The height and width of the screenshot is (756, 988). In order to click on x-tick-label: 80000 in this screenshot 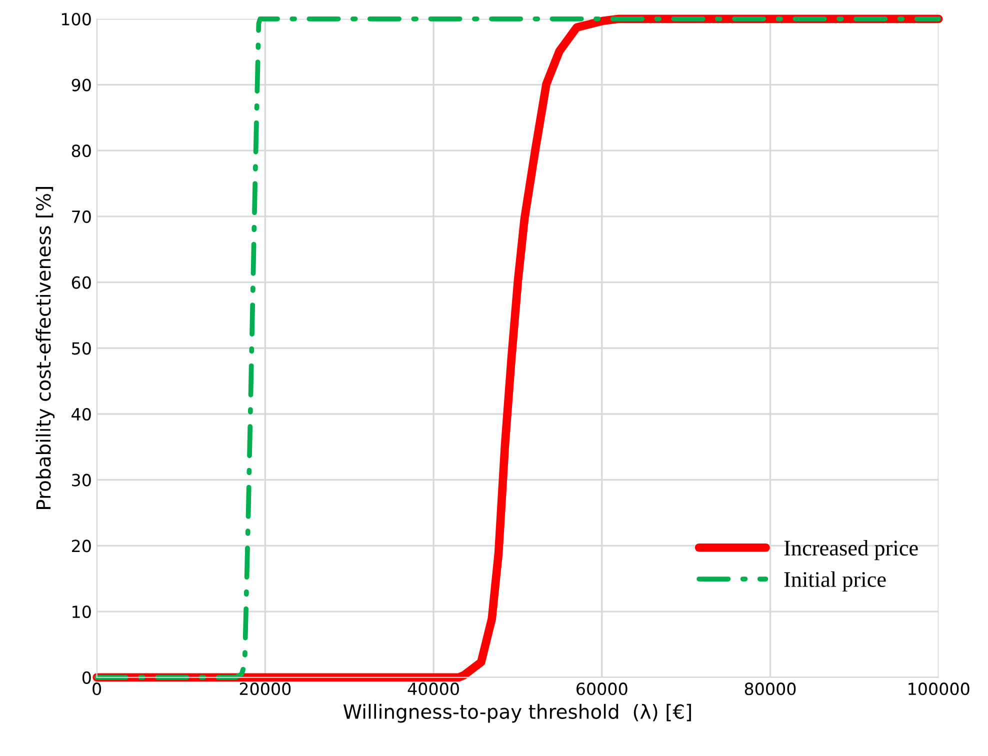, I will do `click(770, 689)`.